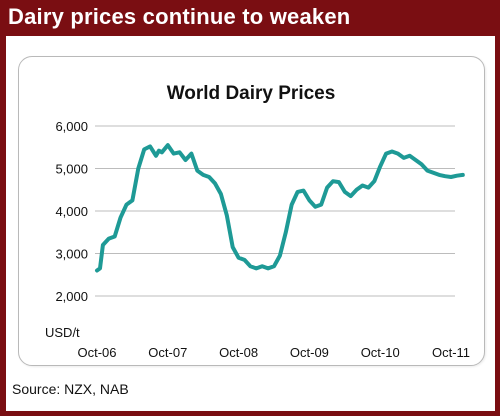  I want to click on y-tick-label: 5,000, so click(71, 169).